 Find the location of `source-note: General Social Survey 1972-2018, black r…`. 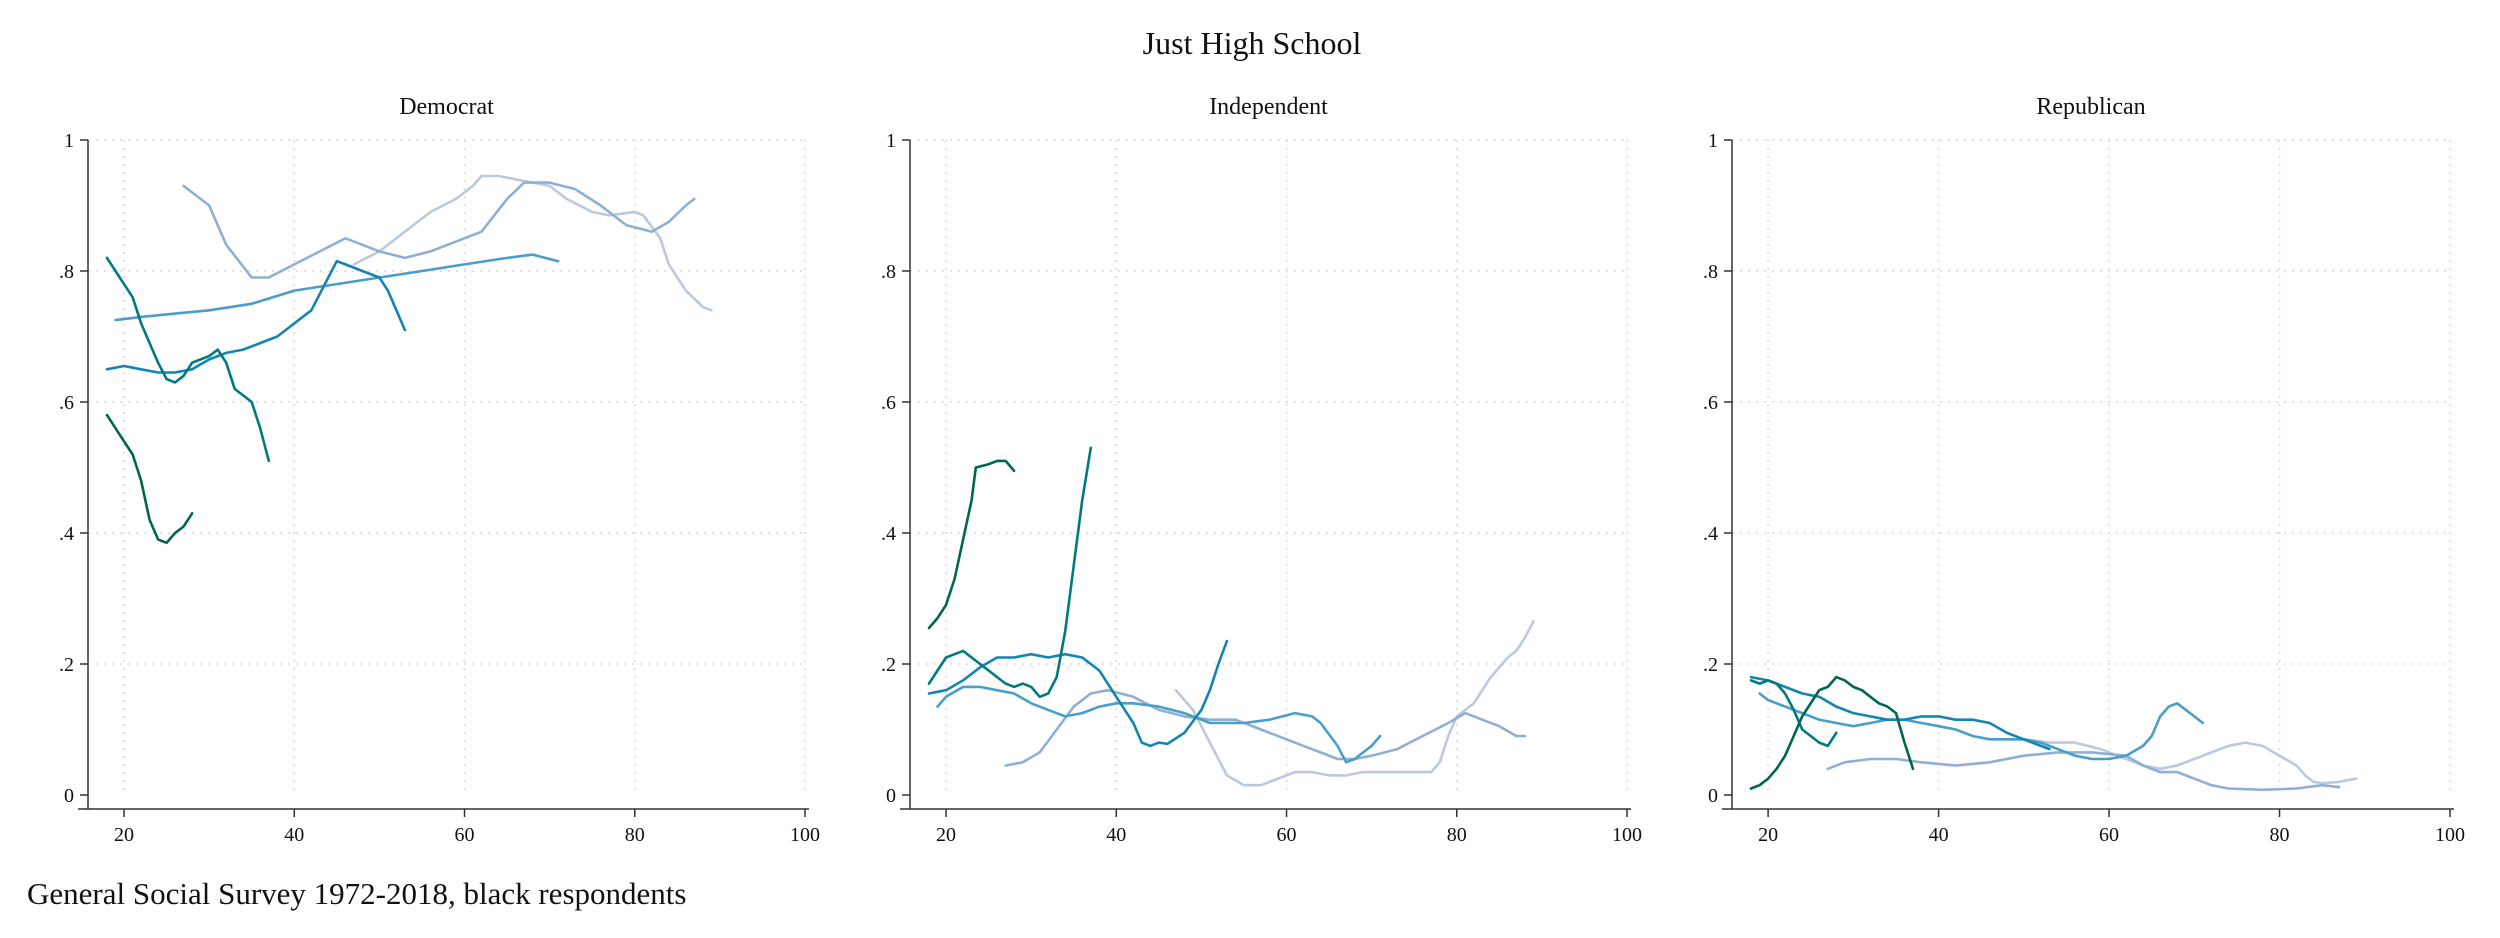

source-note: General Social Survey 1972-2018, black r… is located at coordinates (357, 893).